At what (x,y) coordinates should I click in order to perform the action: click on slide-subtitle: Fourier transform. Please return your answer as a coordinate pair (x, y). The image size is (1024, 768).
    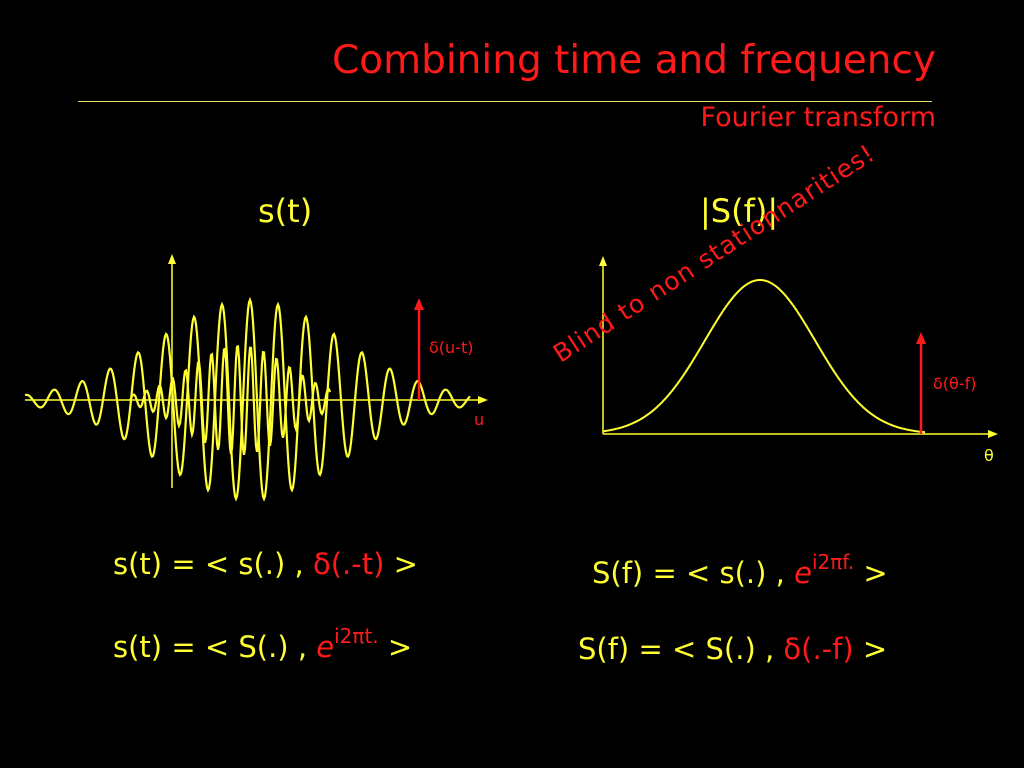
    Looking at the image, I should click on (818, 117).